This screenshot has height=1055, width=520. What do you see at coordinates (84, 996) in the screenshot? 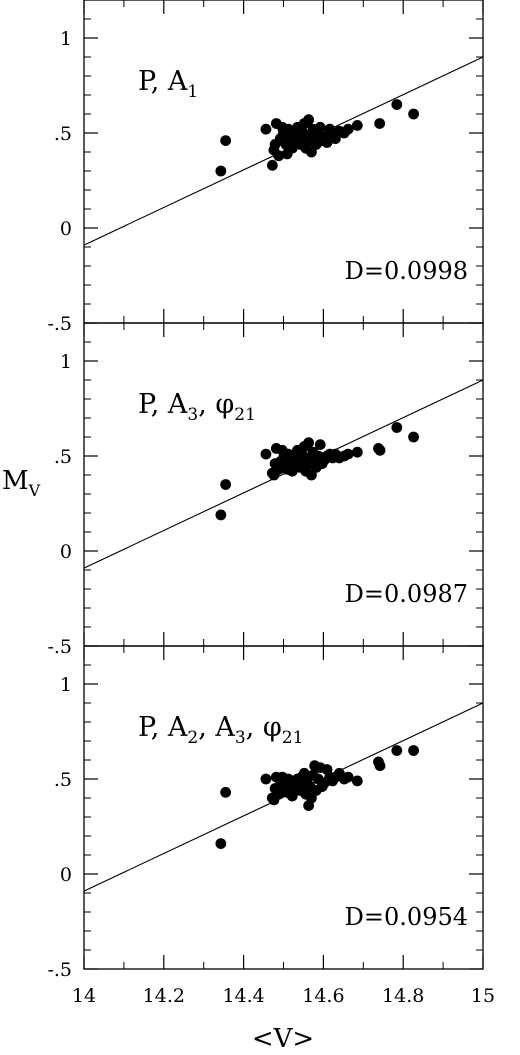
I see `x-tick-label: 14` at bounding box center [84, 996].